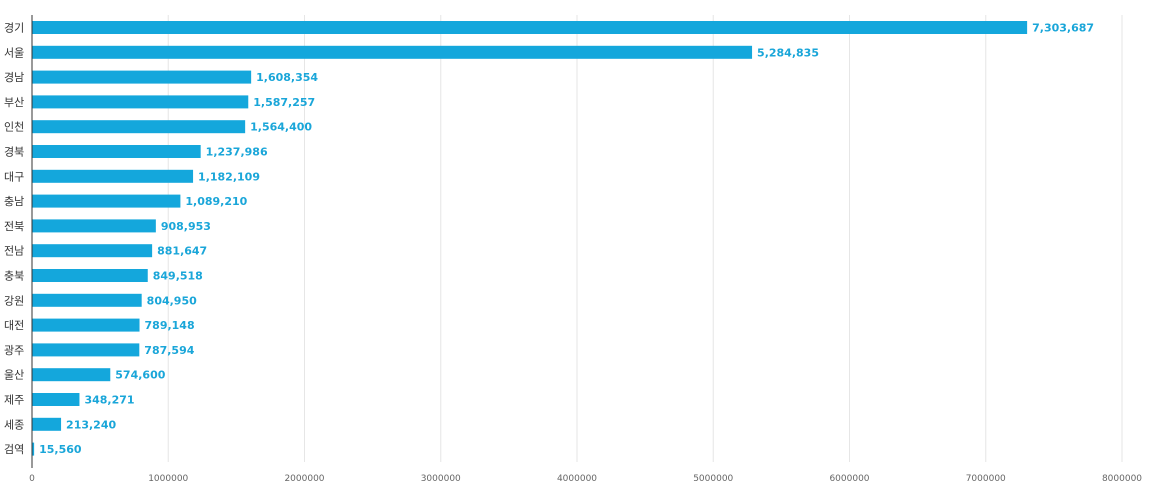 Image resolution: width=1159 pixels, height=493 pixels. What do you see at coordinates (91, 424) in the screenshot?
I see `value-label: 213,240` at bounding box center [91, 424].